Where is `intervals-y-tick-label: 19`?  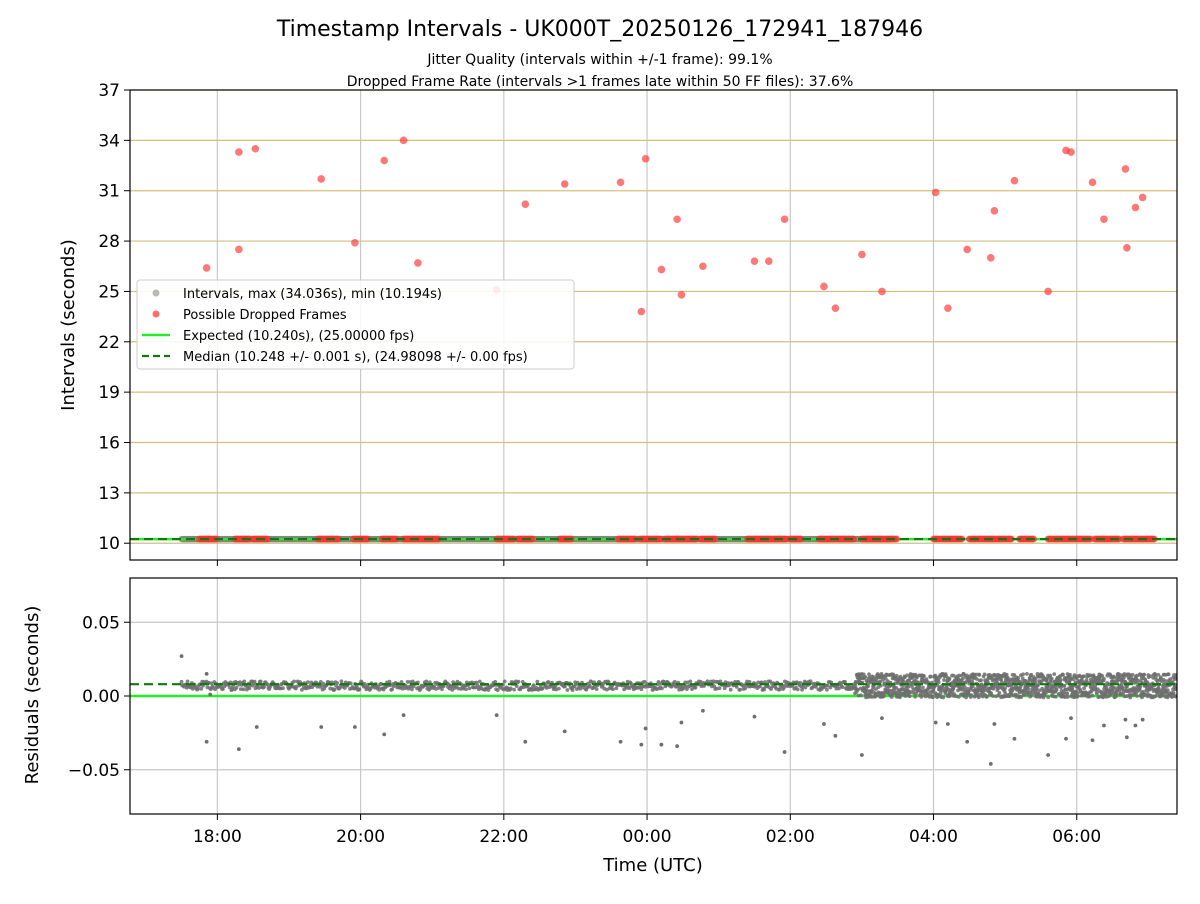
intervals-y-tick-label: 19 is located at coordinates (109, 393).